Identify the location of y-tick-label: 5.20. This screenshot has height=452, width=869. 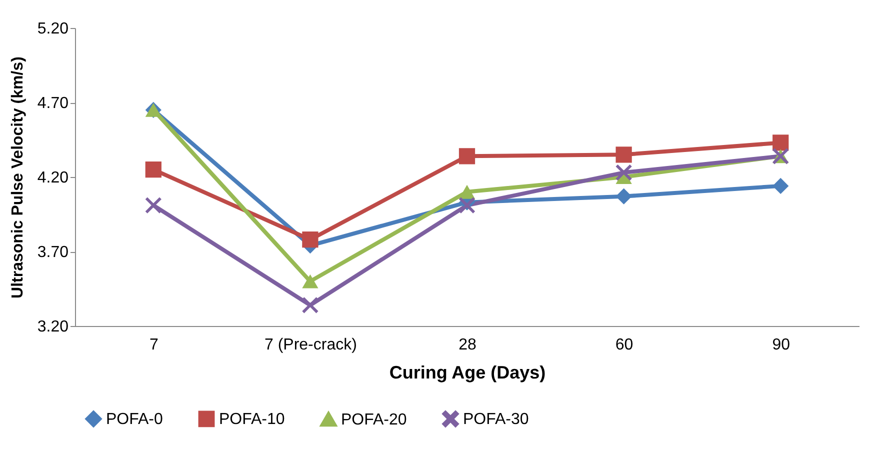
(53, 29).